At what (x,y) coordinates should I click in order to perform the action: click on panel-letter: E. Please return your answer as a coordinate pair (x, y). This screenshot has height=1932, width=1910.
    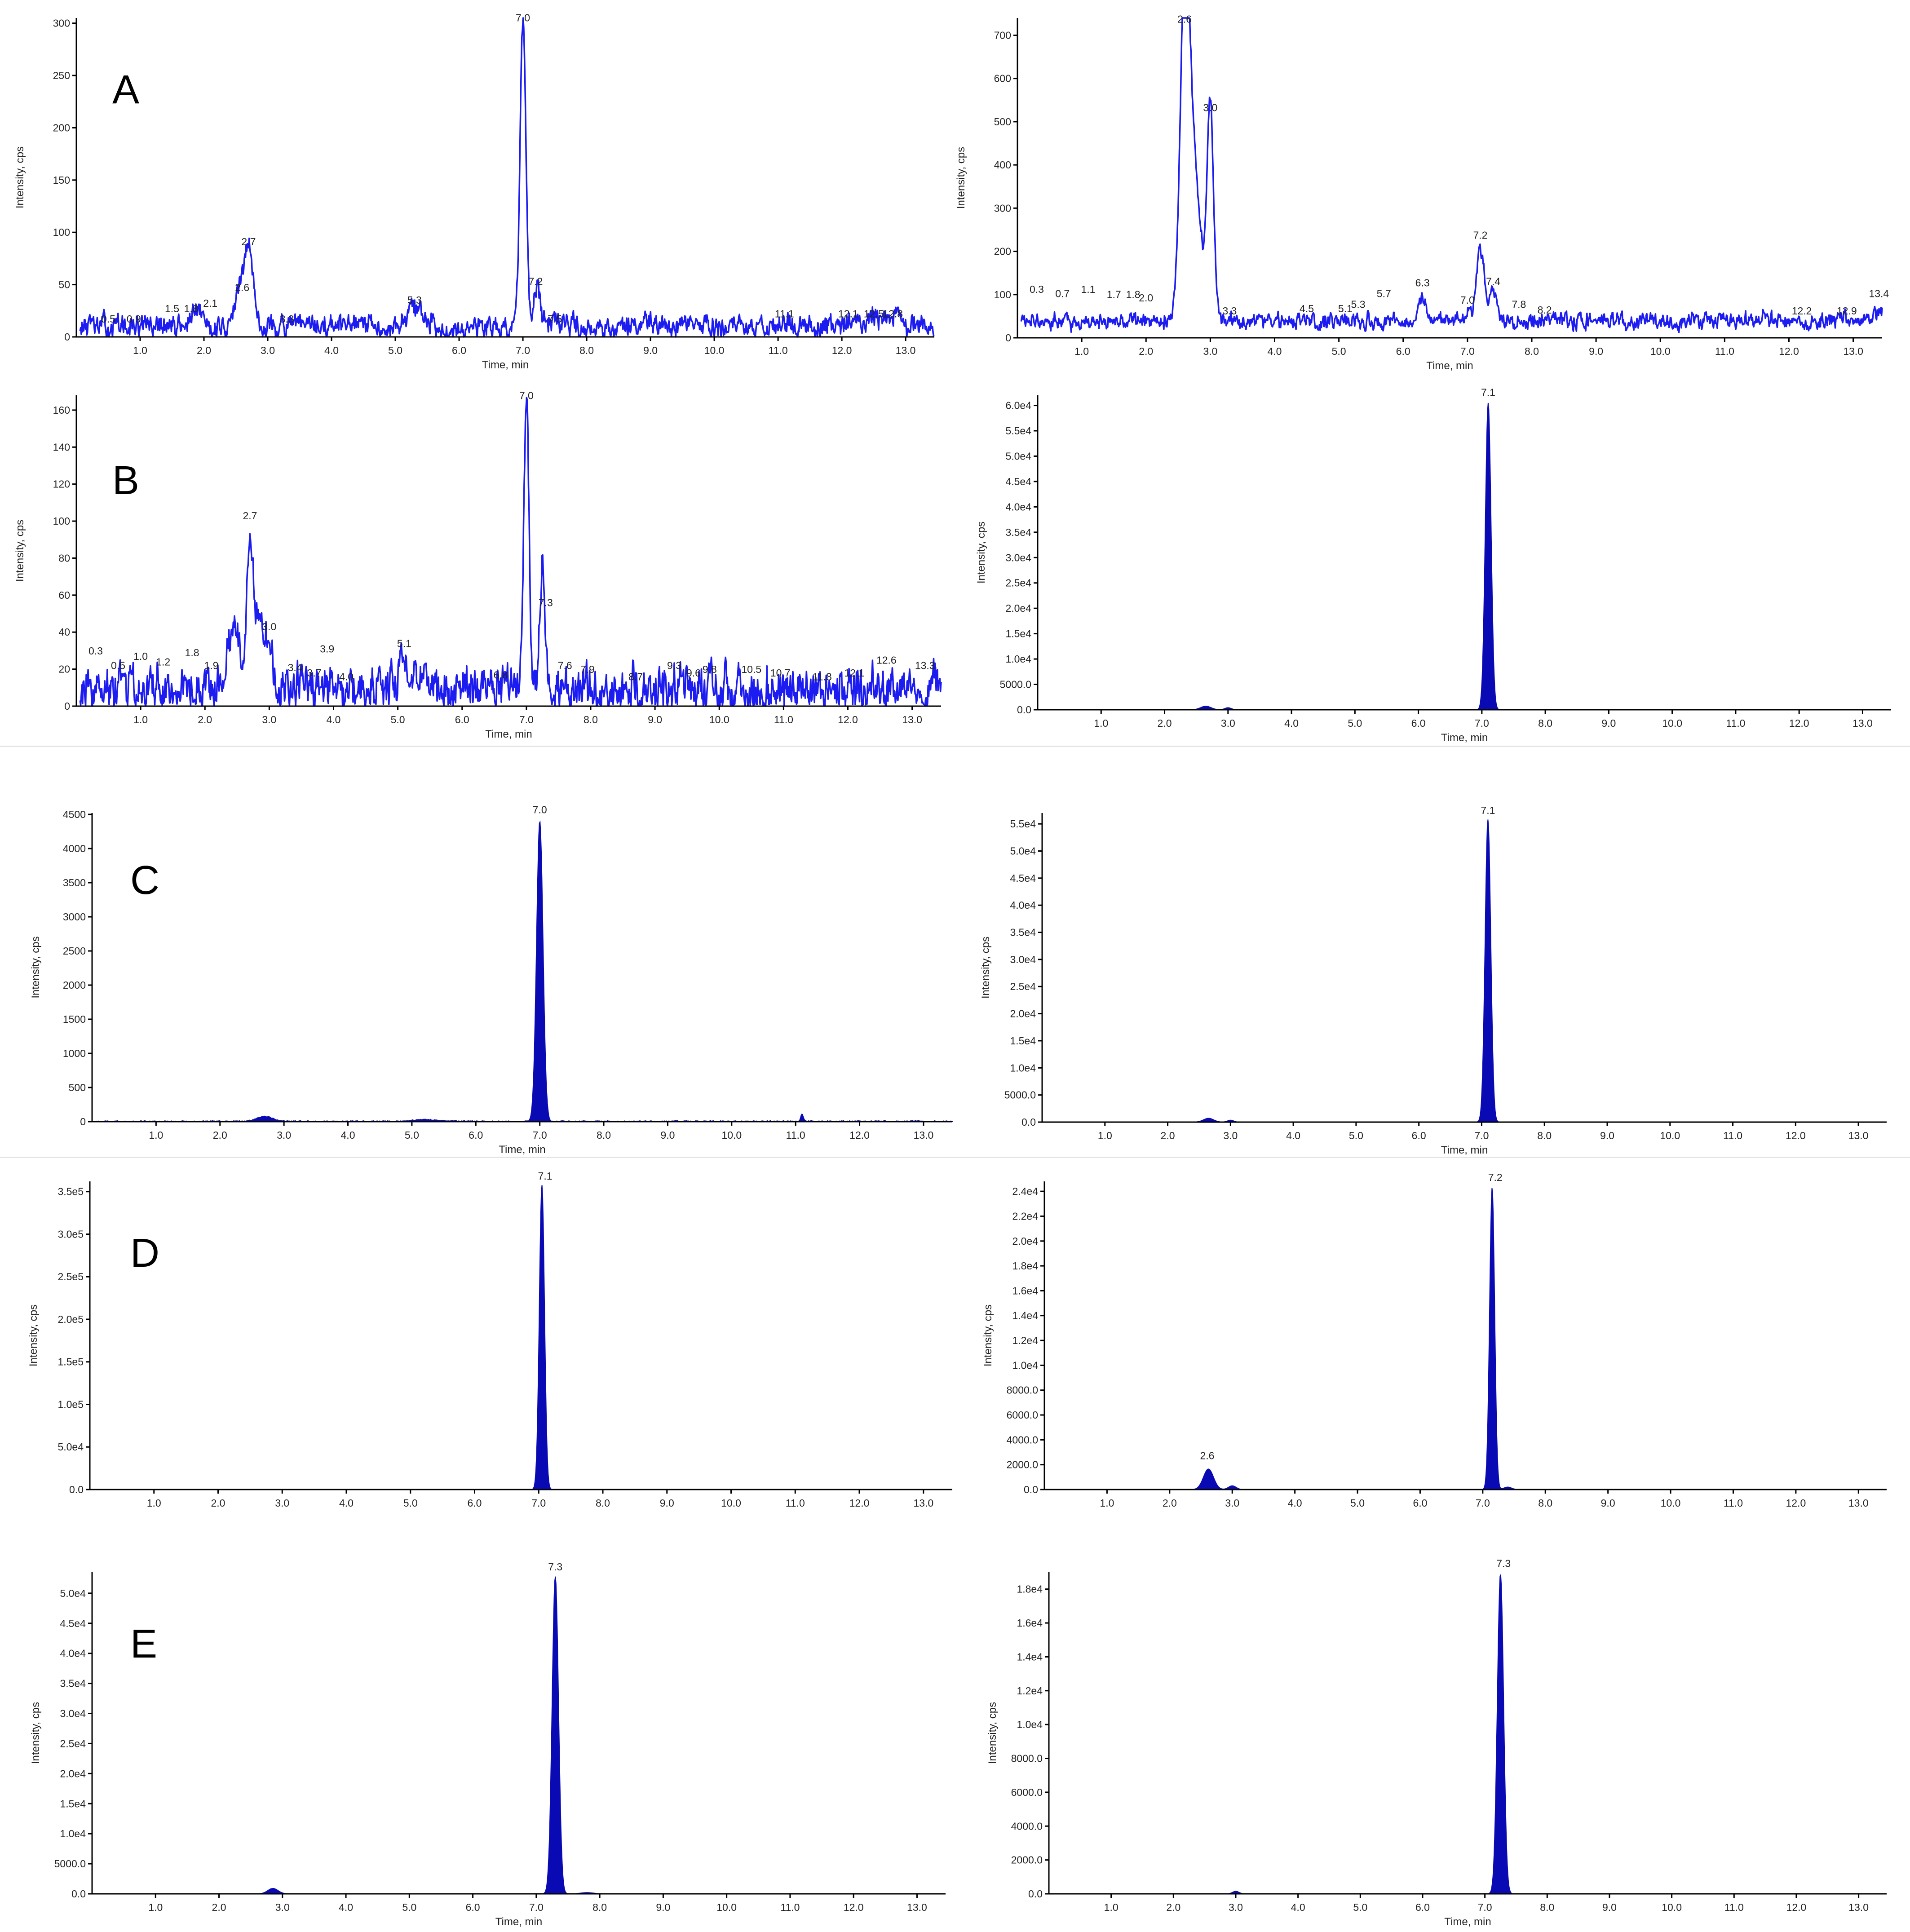
    Looking at the image, I should click on (143, 1644).